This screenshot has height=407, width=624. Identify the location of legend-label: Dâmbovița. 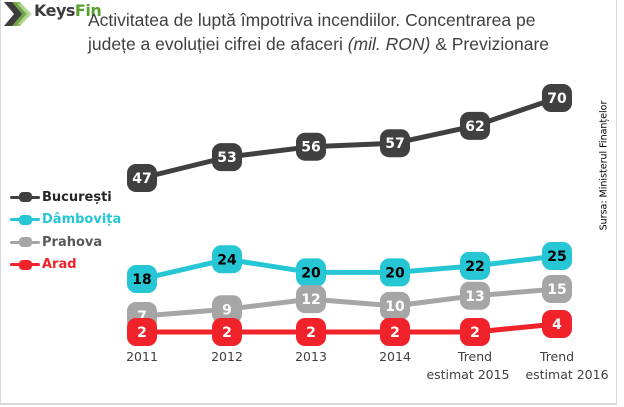
(82, 220).